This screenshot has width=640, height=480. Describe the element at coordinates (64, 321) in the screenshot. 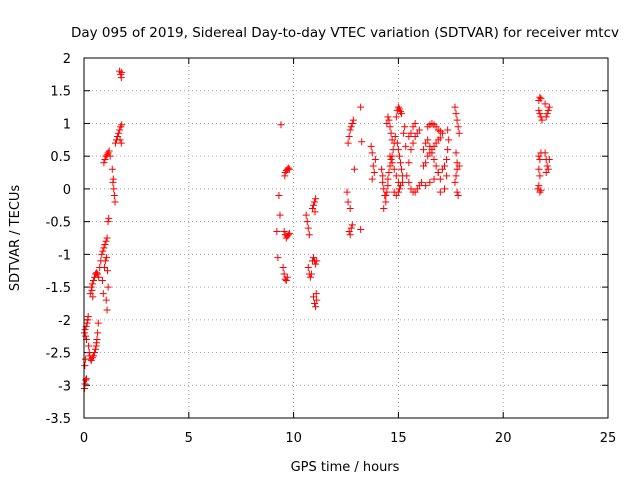

I see `y-tick-label: -2` at that location.